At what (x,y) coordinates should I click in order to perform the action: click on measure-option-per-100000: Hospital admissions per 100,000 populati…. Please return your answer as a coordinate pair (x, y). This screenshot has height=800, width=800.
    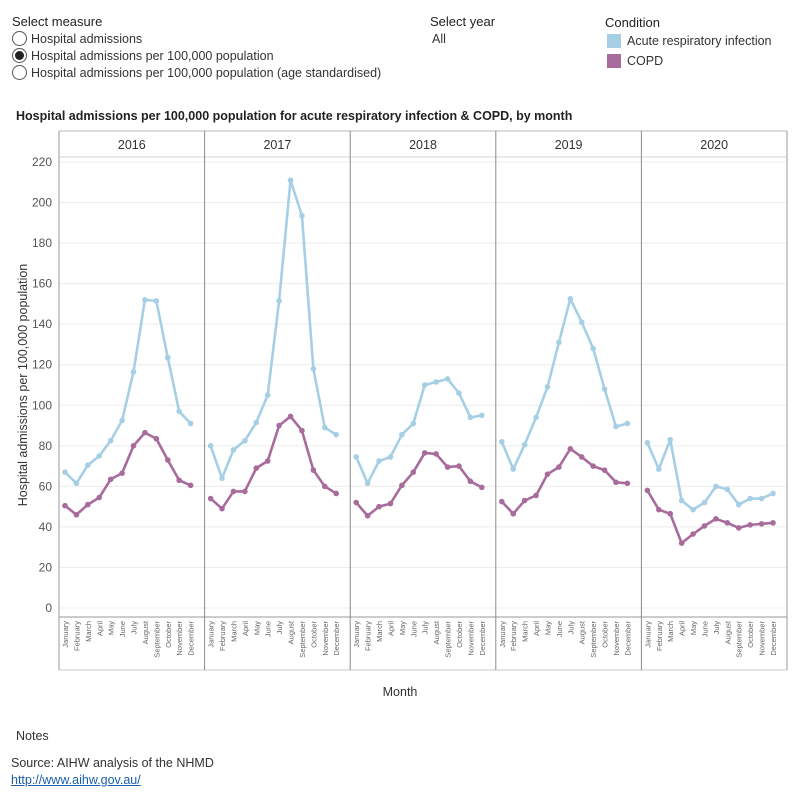
    Looking at the image, I should click on (143, 55).